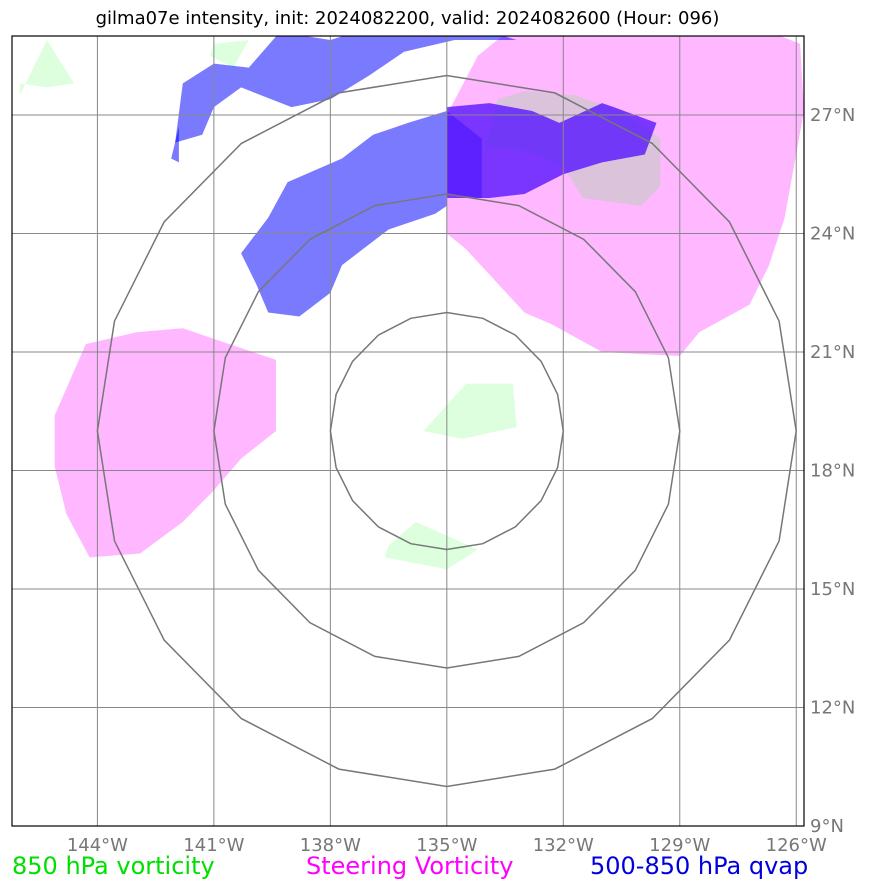 The width and height of the screenshot is (873, 891). I want to click on lon-tick-labels: 144°W 141°W 138°W 135°W 132°W 129°W 126°W, so click(447, 845).